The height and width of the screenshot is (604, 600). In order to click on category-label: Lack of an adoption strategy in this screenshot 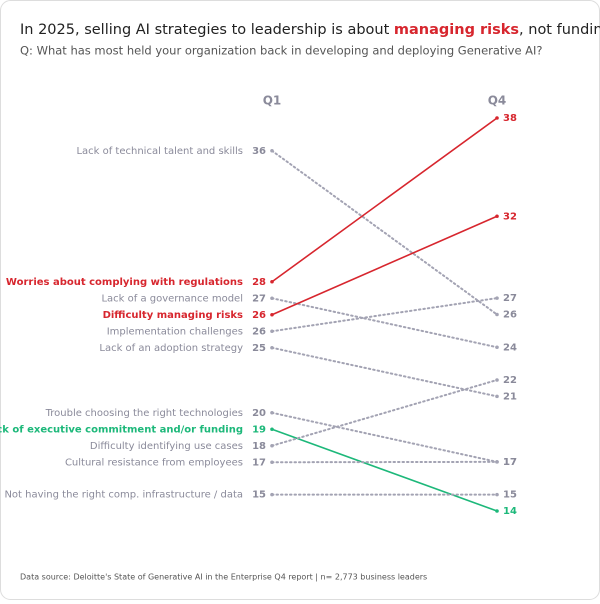, I will do `click(171, 348)`.